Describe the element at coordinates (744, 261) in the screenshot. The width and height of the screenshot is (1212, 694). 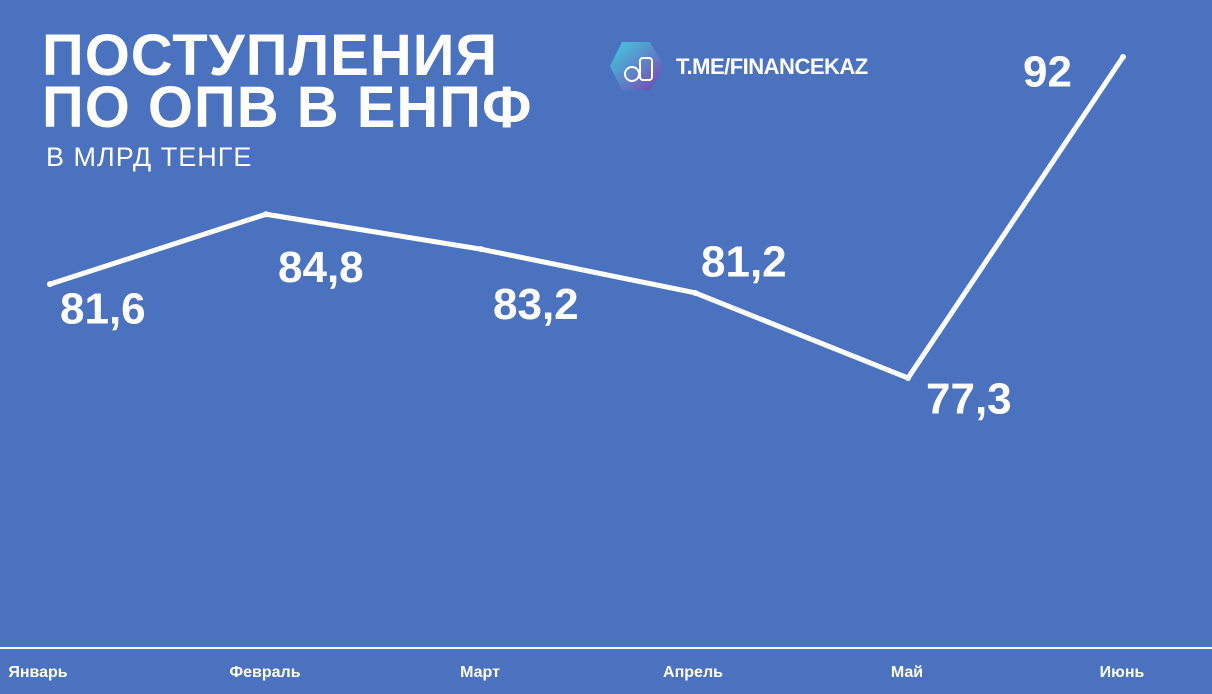
I see `value-label: 81,2` at that location.